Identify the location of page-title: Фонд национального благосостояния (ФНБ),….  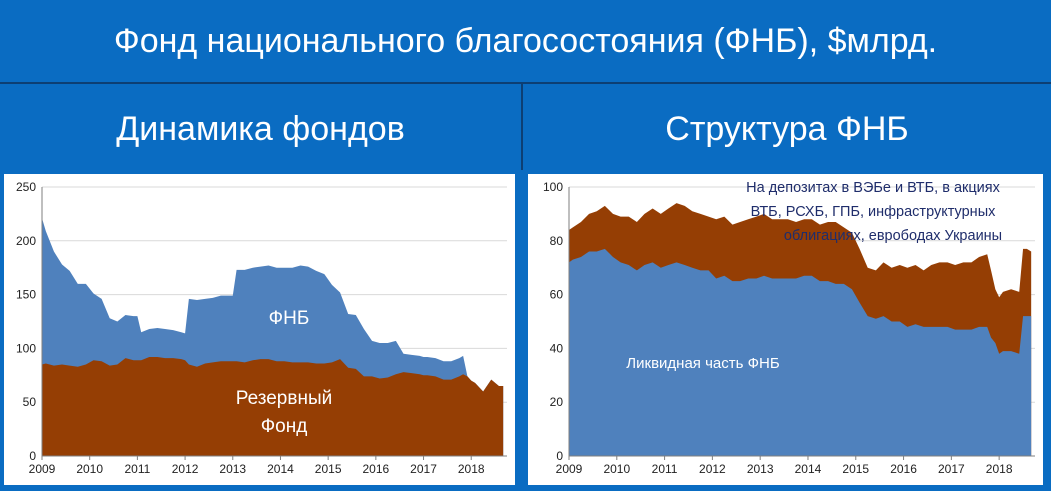
(525, 41).